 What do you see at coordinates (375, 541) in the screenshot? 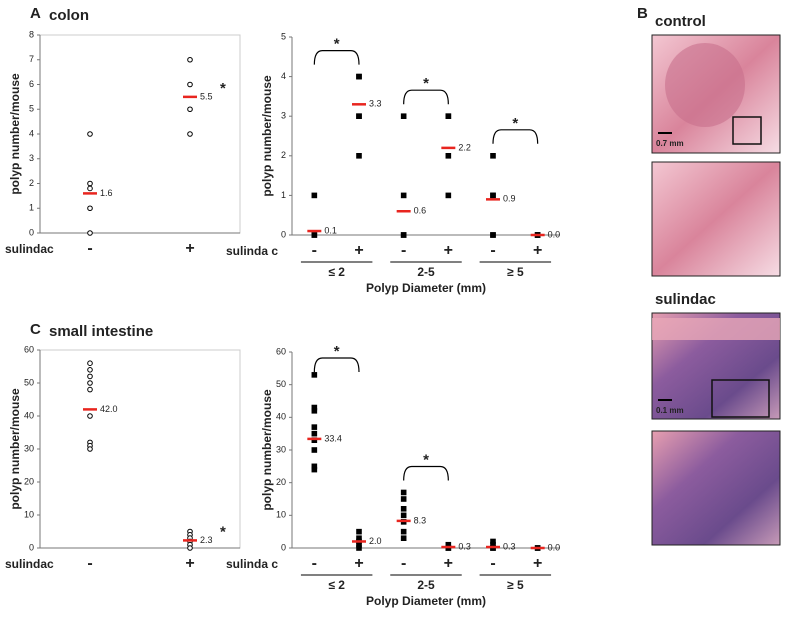
I see `mean-label: 2.0` at bounding box center [375, 541].